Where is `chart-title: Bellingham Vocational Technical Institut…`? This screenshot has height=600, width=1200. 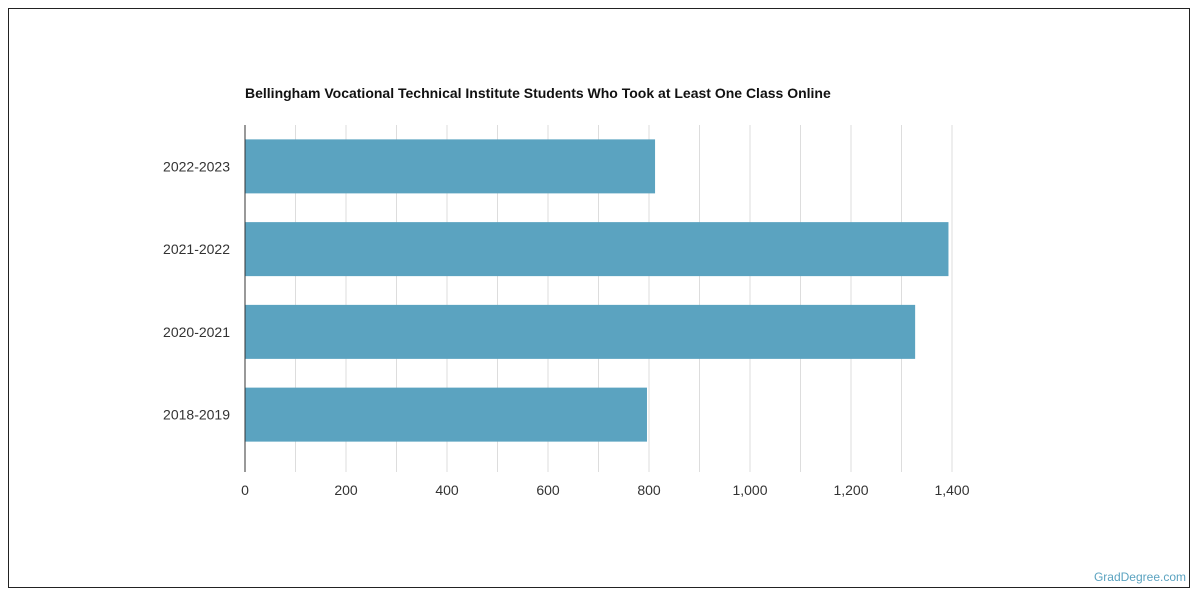 chart-title: Bellingham Vocational Technical Institut… is located at coordinates (538, 93).